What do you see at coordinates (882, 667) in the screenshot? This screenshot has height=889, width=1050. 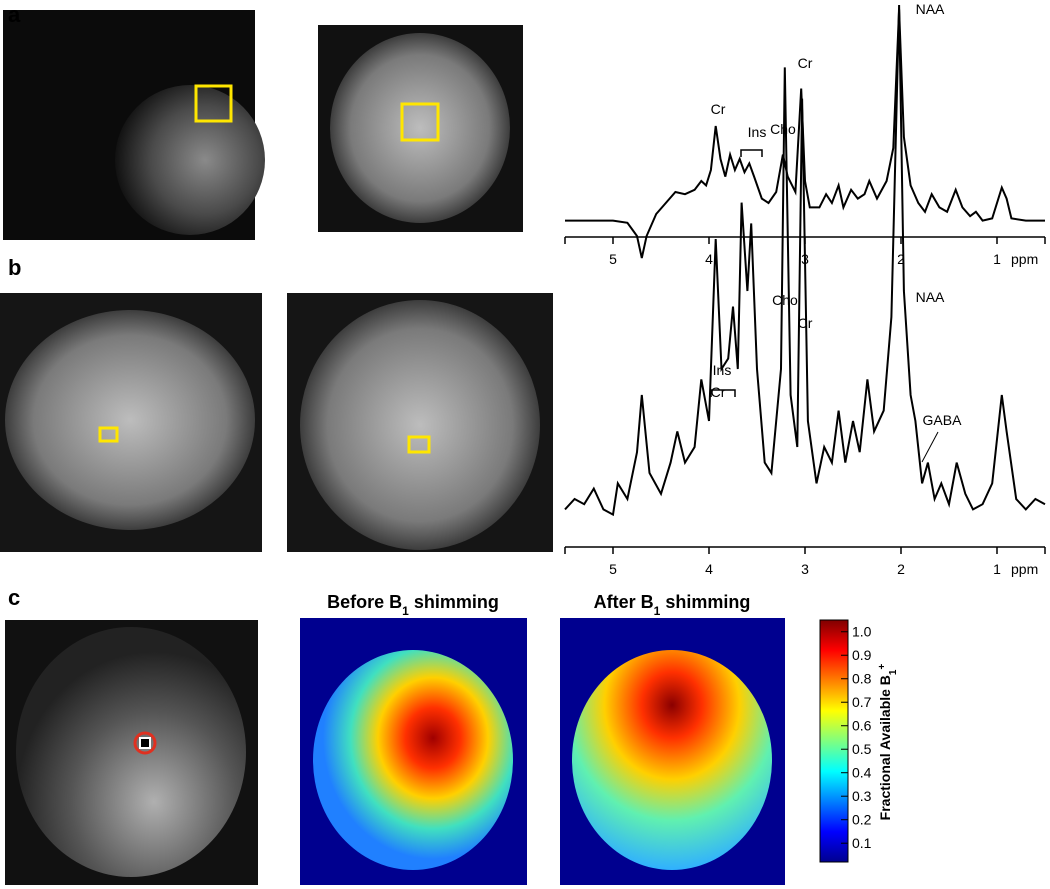 I see `text-part: +` at bounding box center [882, 667].